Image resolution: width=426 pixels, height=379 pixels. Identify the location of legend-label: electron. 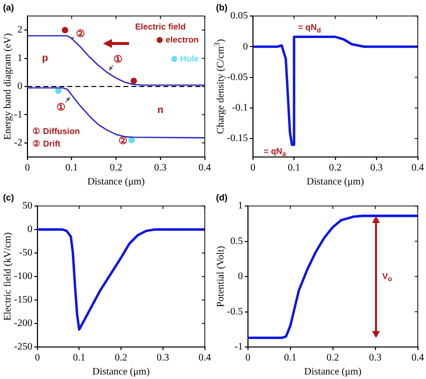
(182, 39).